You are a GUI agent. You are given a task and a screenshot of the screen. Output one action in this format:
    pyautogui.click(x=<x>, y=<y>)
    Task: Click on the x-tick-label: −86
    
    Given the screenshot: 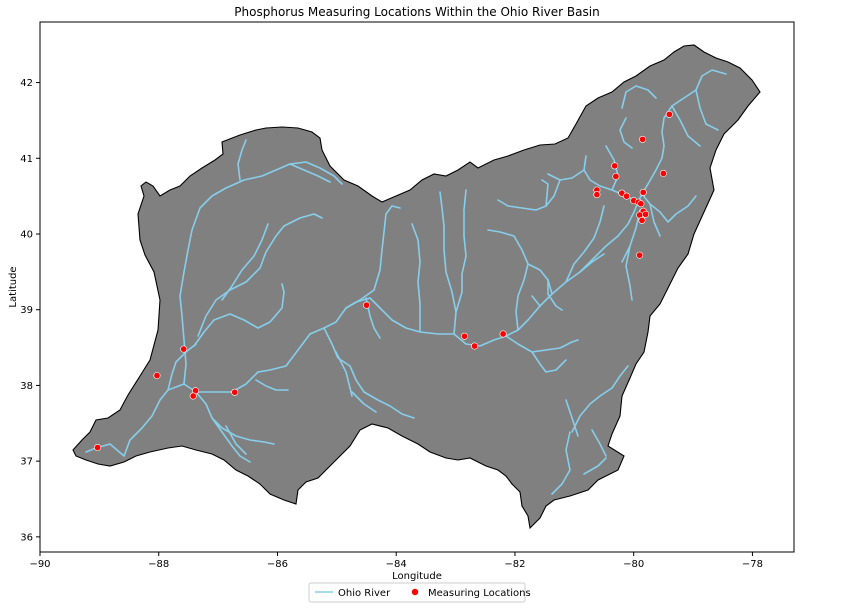 What is the action you would take?
    pyautogui.click(x=277, y=564)
    